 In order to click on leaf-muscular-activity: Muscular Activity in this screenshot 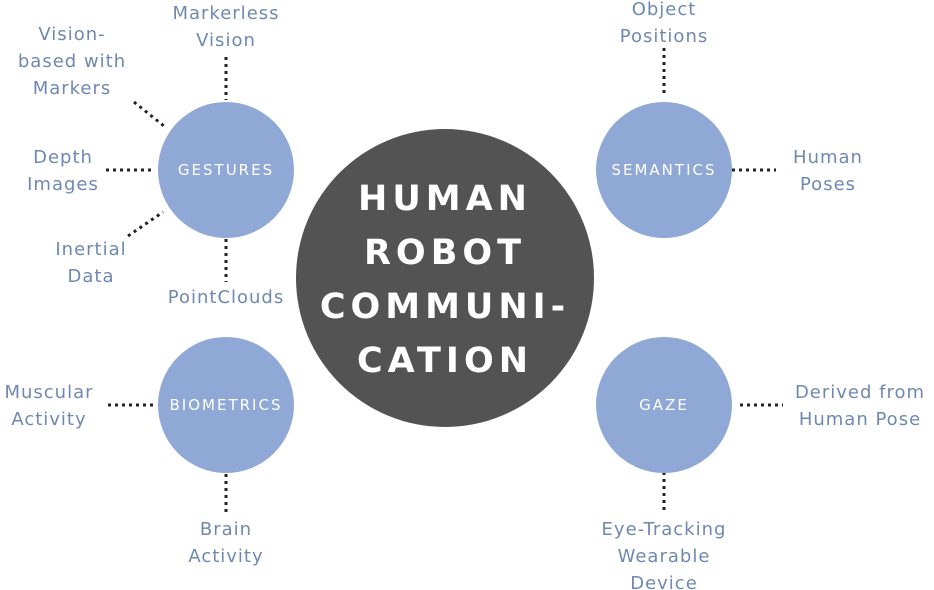, I will do `click(49, 406)`.